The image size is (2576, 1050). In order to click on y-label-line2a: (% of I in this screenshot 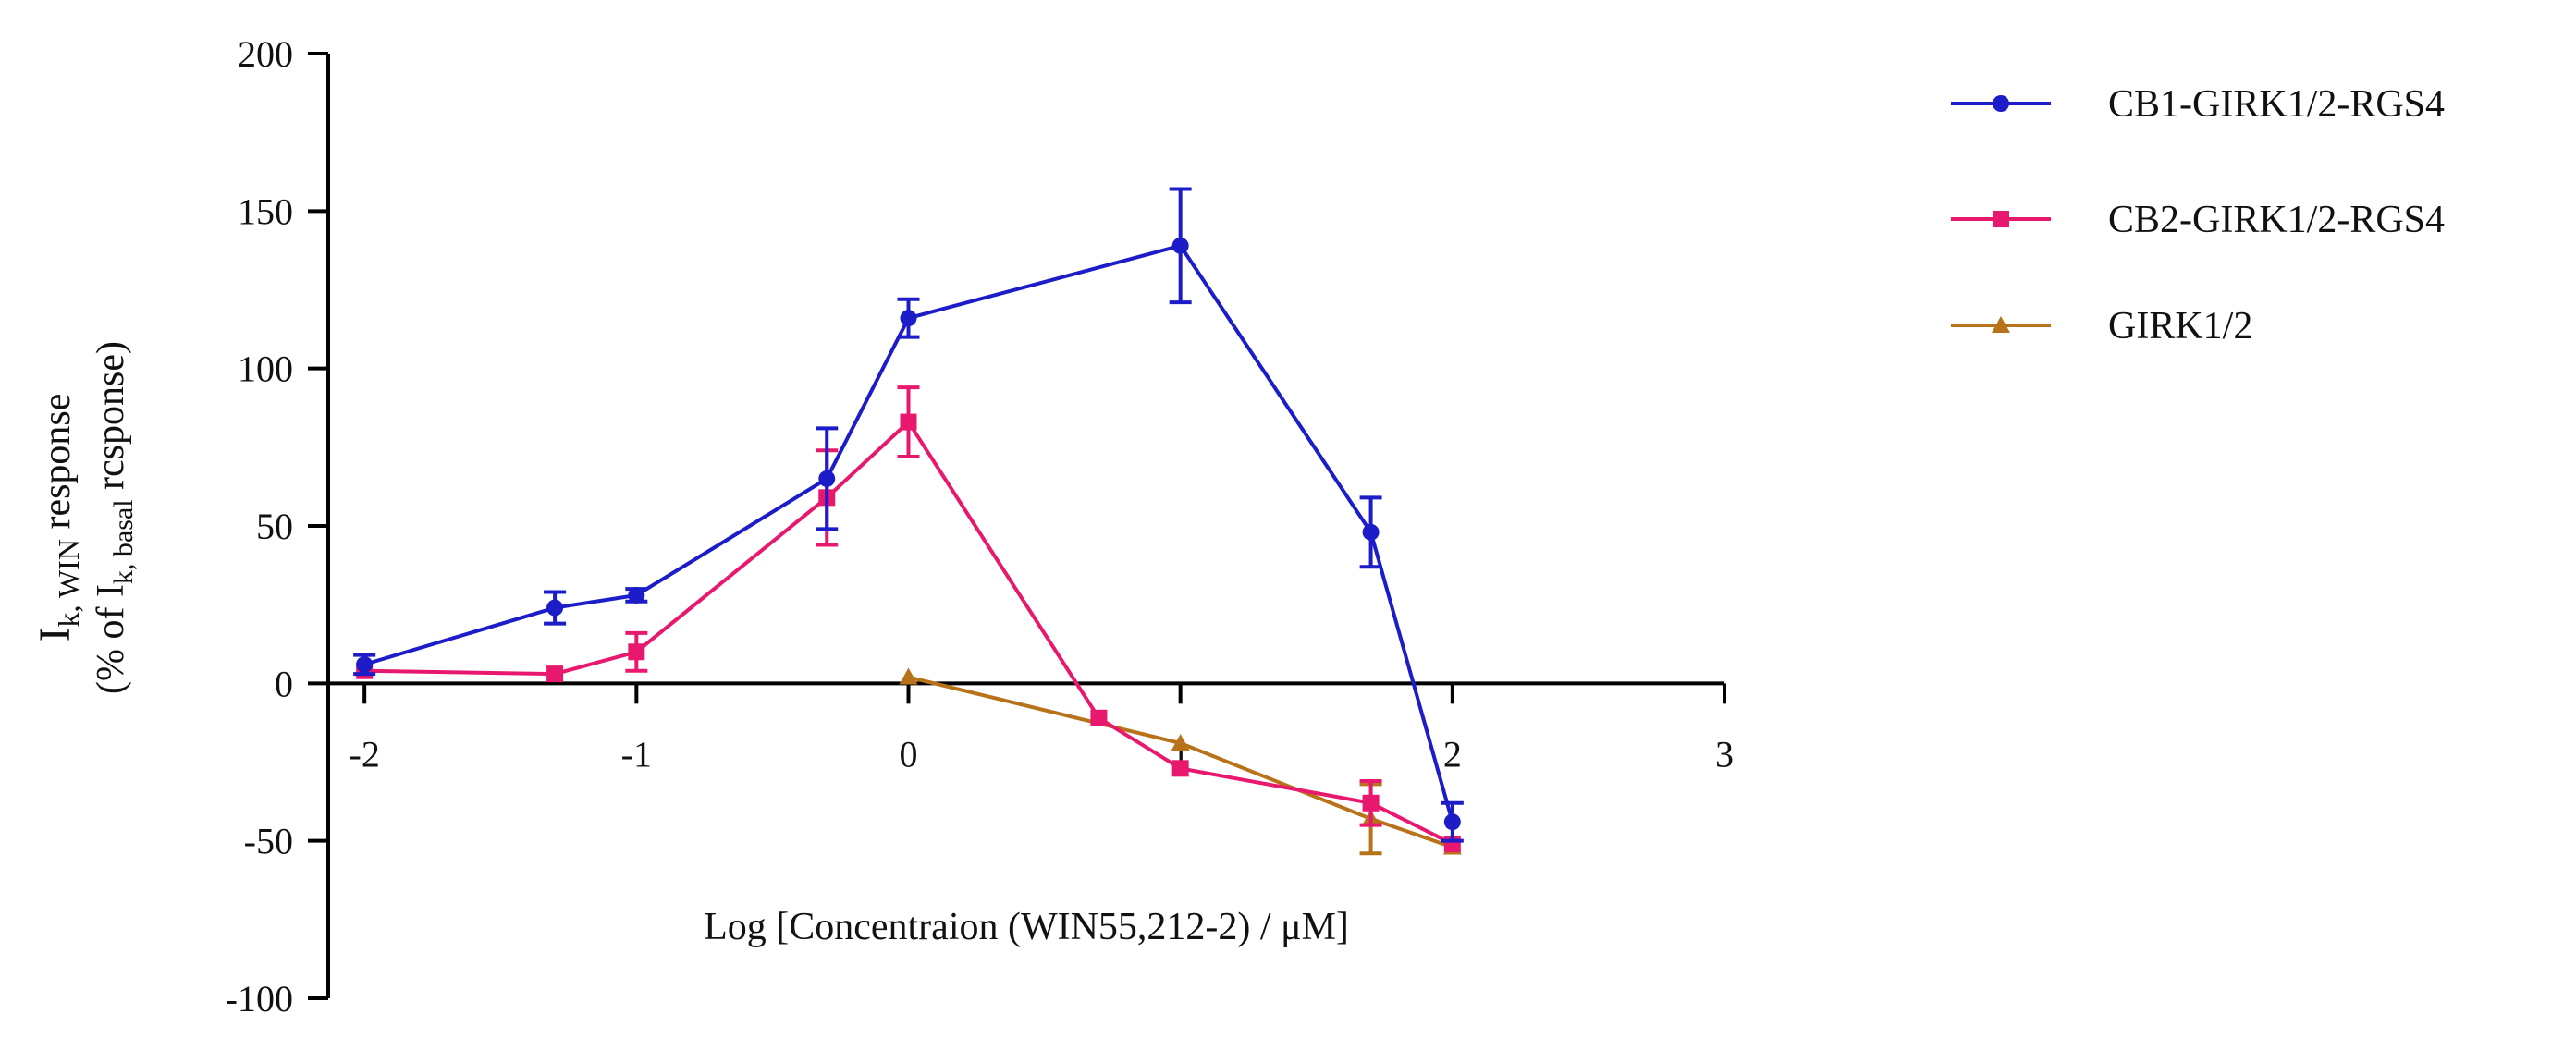, I will do `click(111, 639)`.